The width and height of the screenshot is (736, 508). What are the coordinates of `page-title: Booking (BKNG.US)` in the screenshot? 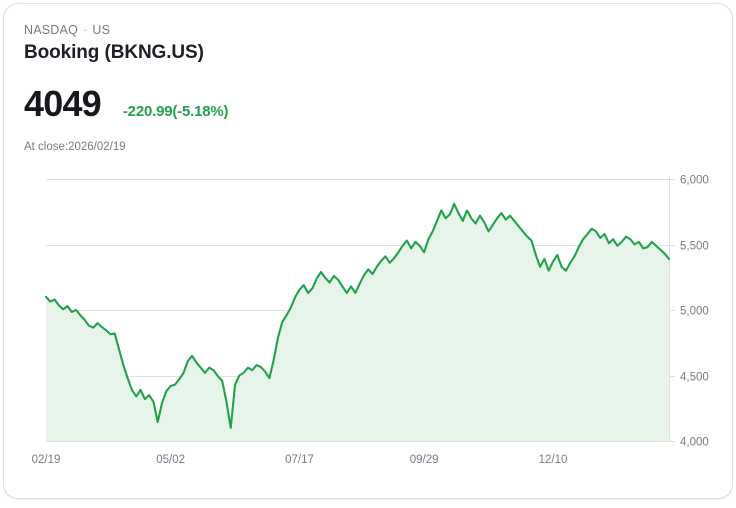 It's located at (114, 52).